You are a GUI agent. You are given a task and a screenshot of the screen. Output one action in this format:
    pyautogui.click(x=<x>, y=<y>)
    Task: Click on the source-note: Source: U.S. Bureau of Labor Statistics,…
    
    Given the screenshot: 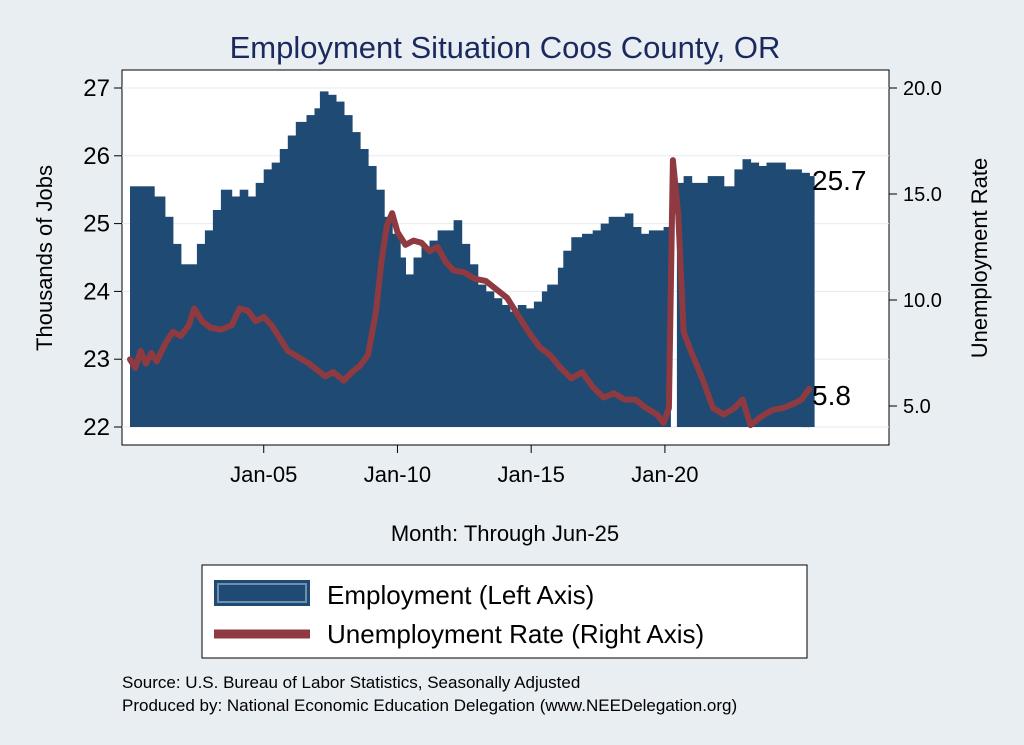 What is the action you would take?
    pyautogui.click(x=351, y=682)
    